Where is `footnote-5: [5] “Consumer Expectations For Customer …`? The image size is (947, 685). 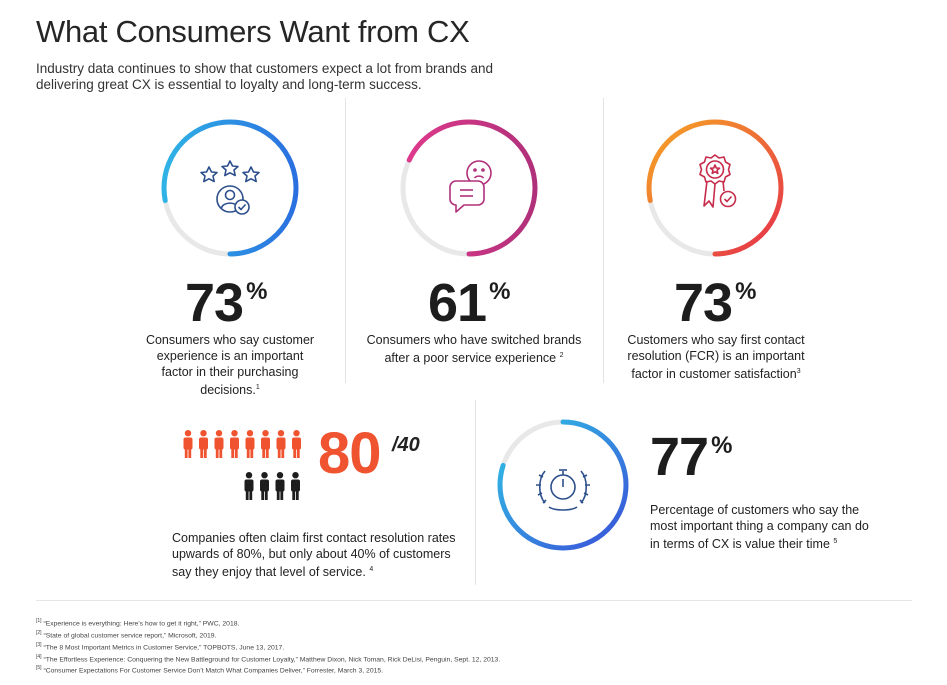
footnote-5: [5] “Consumer Expectations For Customer … is located at coordinates (210, 670).